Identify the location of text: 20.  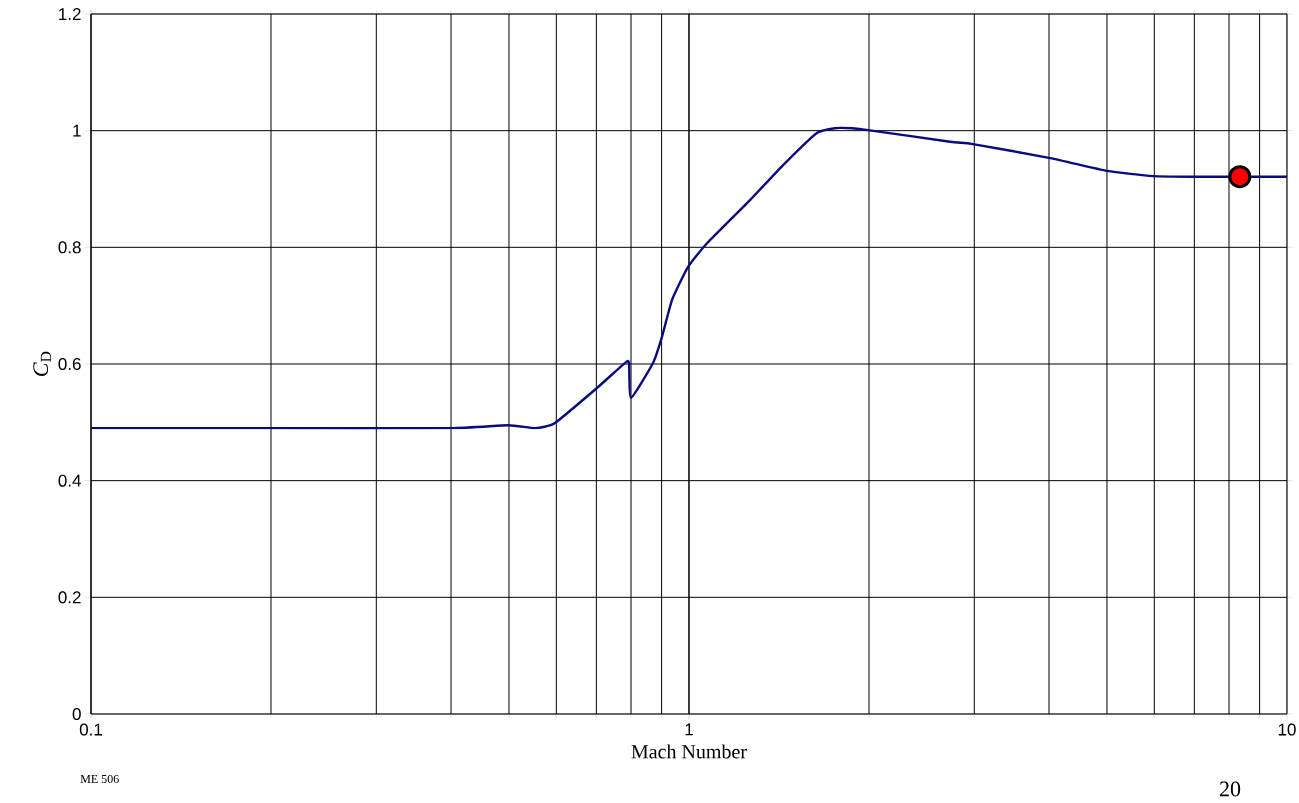
(1230, 789).